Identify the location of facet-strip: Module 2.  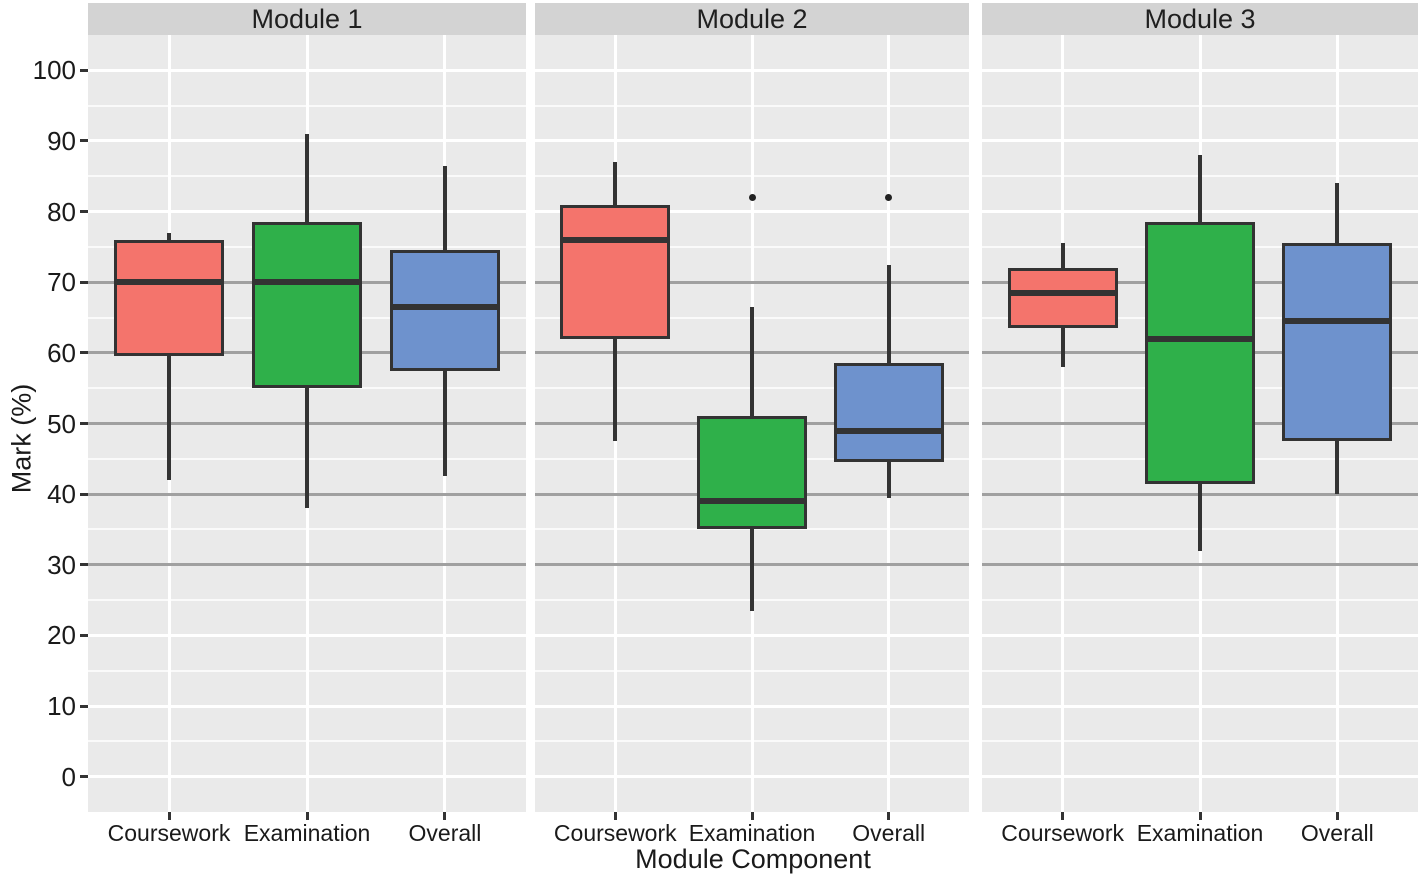
(752, 19).